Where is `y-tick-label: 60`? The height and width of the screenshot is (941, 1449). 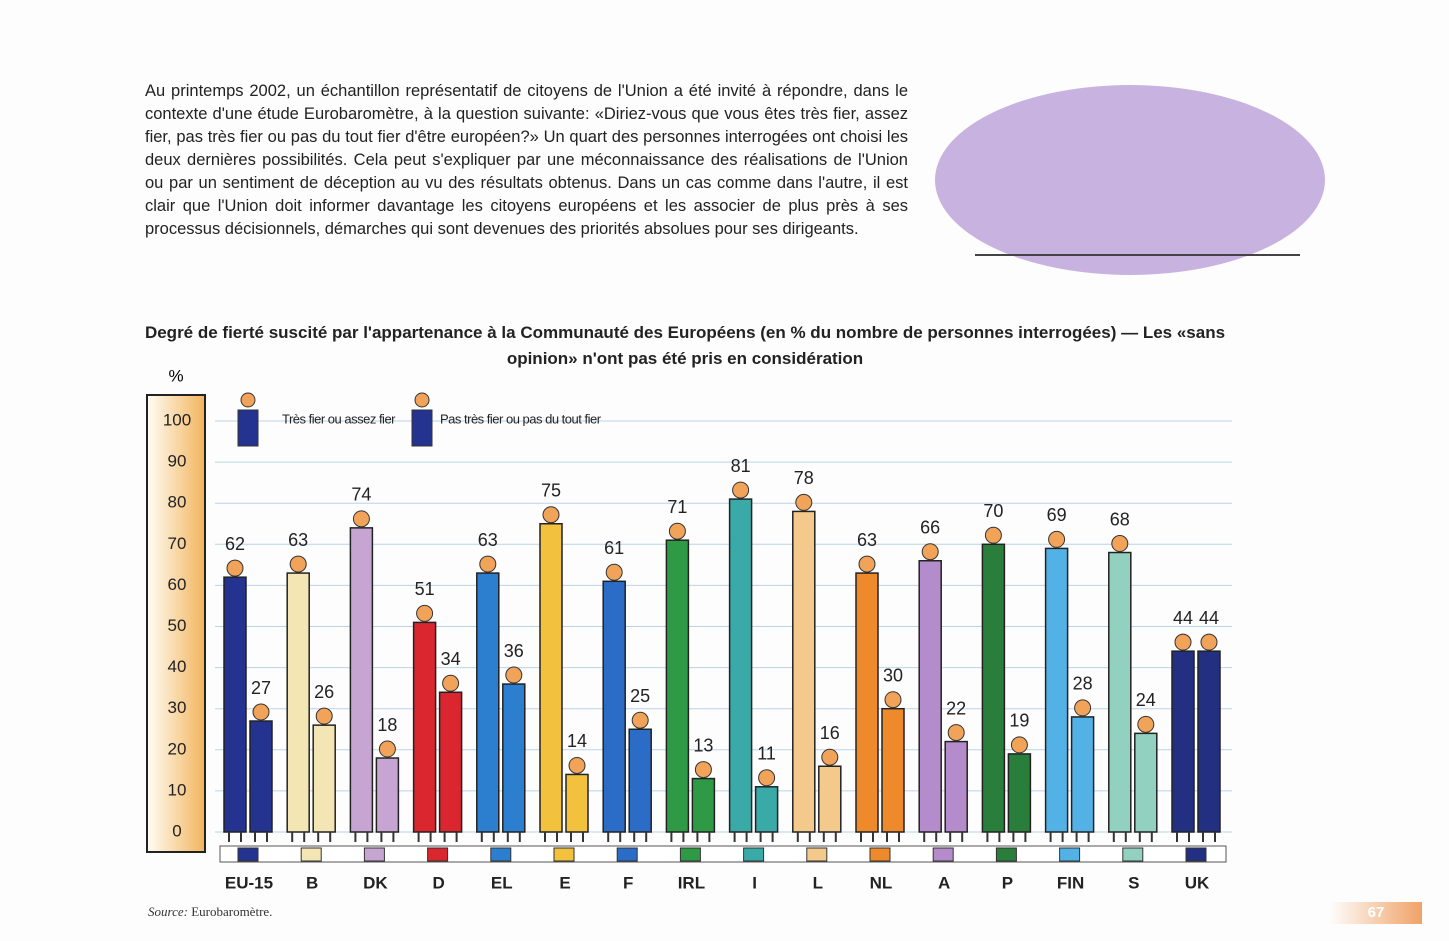 y-tick-label: 60 is located at coordinates (177, 584).